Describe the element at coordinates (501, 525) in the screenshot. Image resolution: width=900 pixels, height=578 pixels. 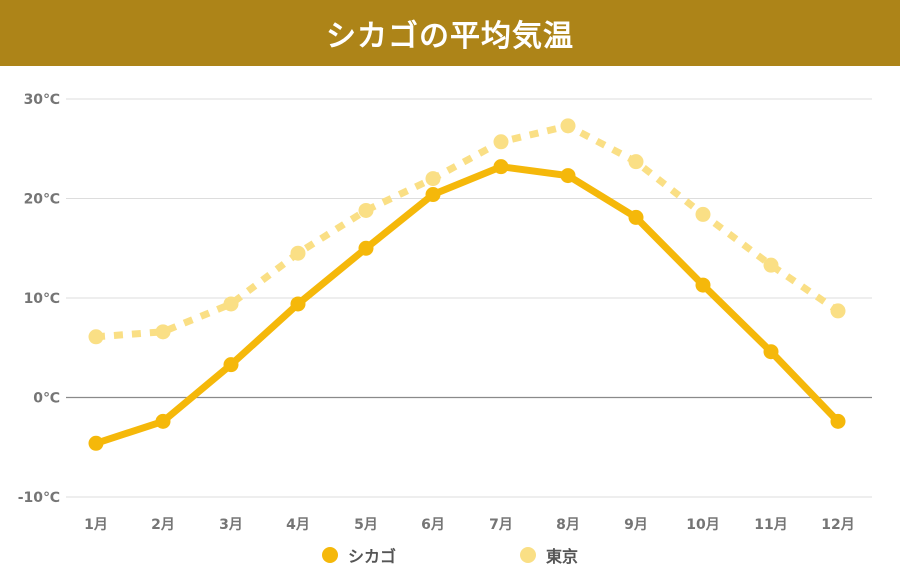
I see `x-tick-label: 7月` at that location.